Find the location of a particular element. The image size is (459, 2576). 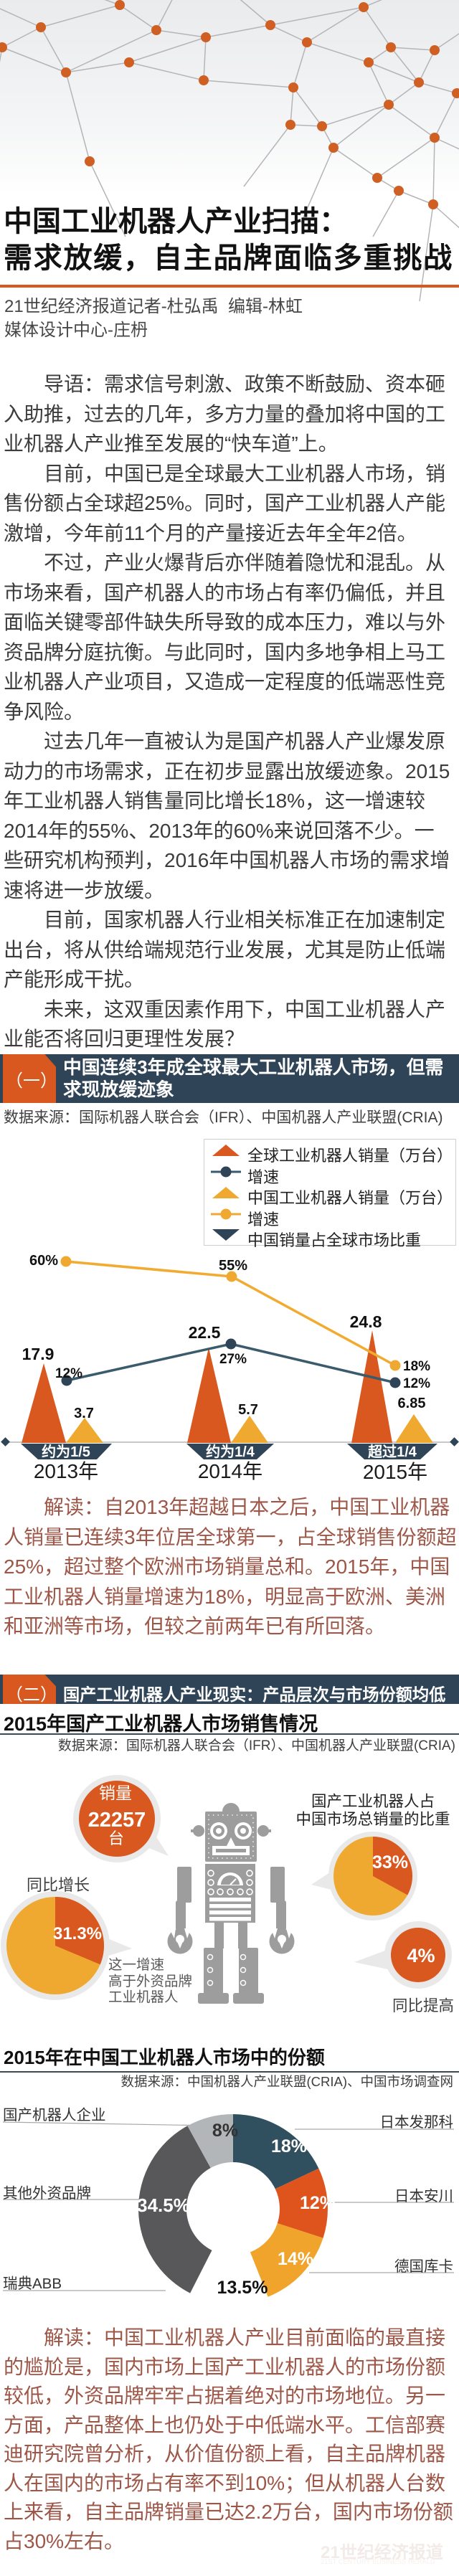

svg-text: 2015年 is located at coordinates (395, 1472).